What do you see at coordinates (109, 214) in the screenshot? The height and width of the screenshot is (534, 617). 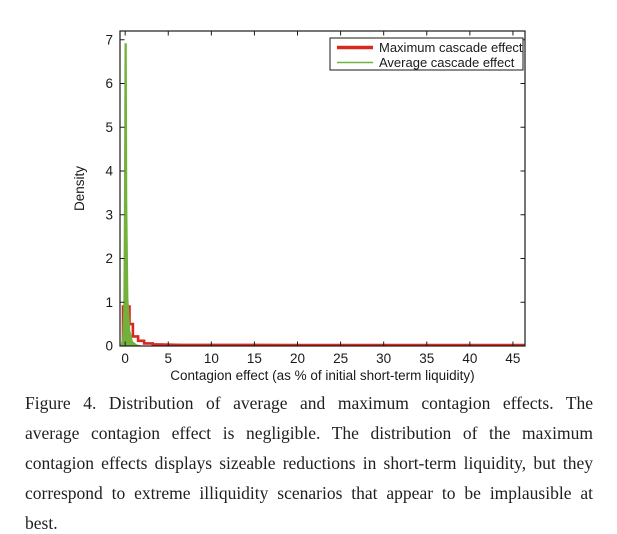 I see `y-tick-label: 3` at bounding box center [109, 214].